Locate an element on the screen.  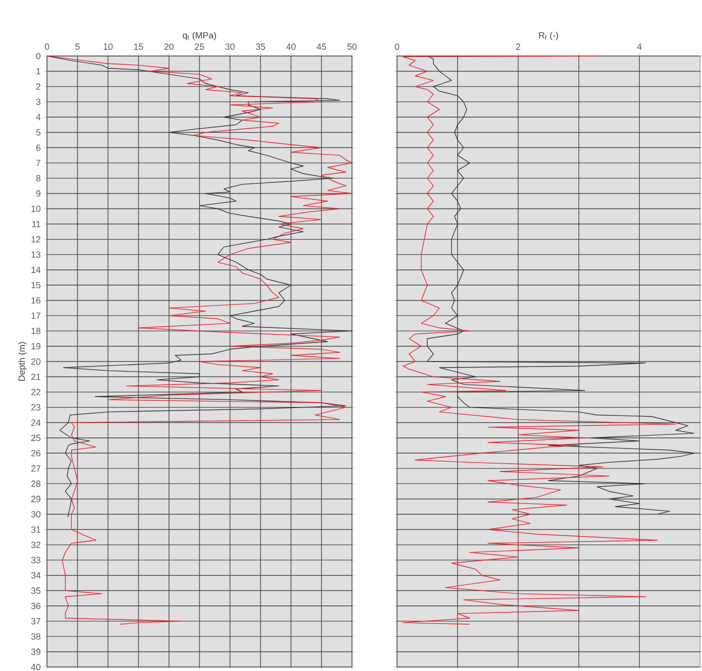
y-tick-label: 14 is located at coordinates (36, 269).